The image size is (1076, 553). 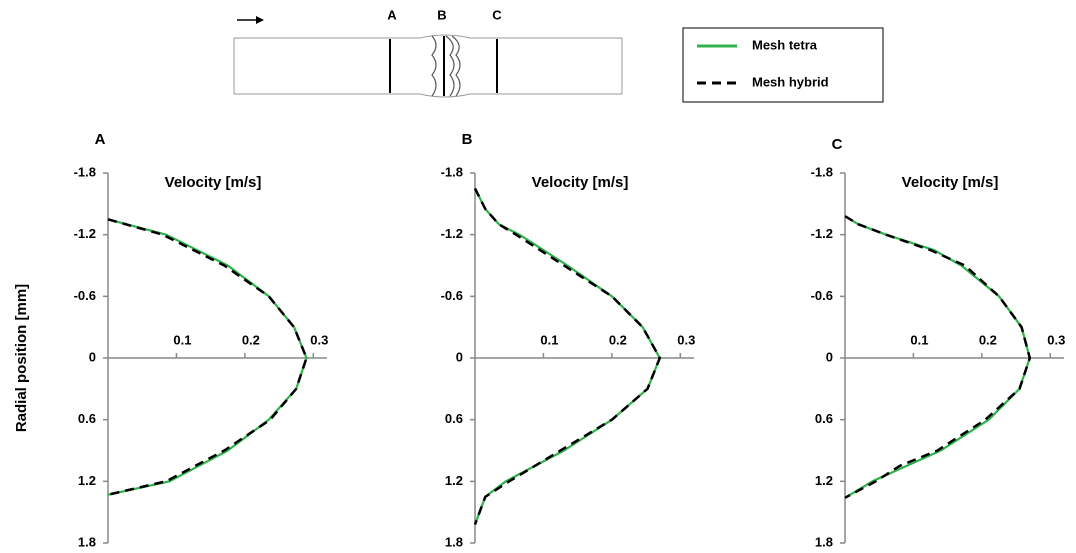 I want to click on panel-title: B, so click(x=467, y=139).